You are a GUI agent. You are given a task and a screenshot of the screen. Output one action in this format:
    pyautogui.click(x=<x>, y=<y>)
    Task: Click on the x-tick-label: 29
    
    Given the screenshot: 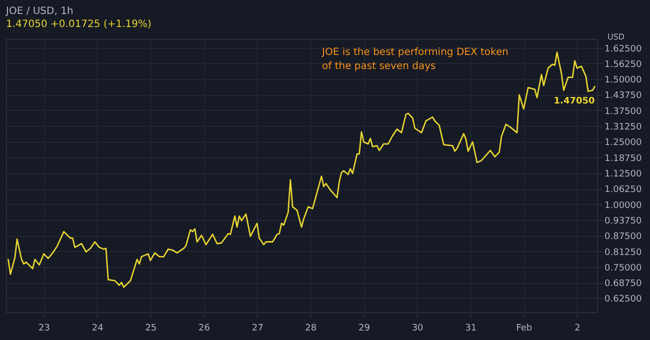 What is the action you would take?
    pyautogui.click(x=364, y=329)
    